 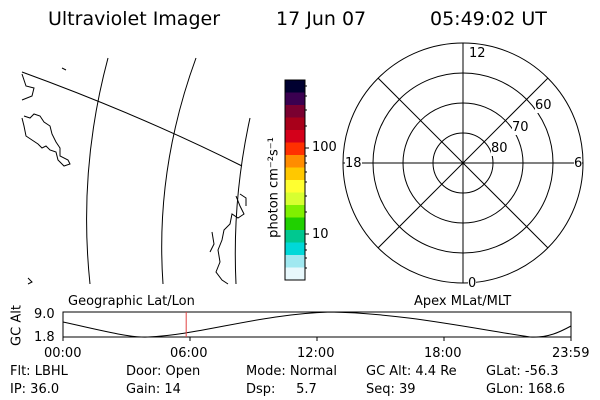 I want to click on strip-xtick-2: 12:00, so click(x=316, y=353).